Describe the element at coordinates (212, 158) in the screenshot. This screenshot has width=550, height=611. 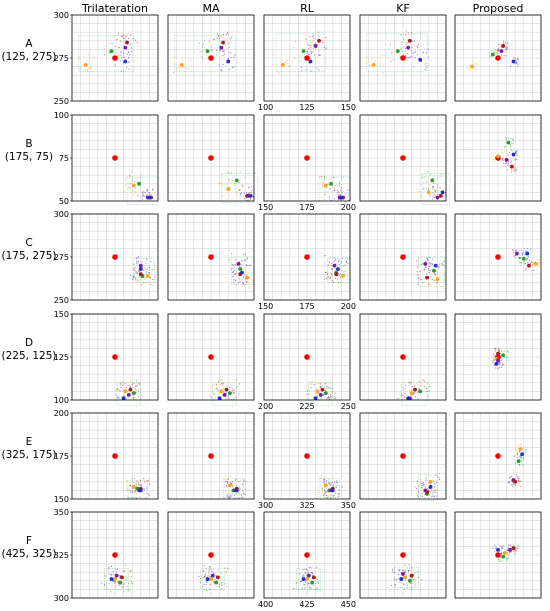
I see `panel-b-ma` at that location.